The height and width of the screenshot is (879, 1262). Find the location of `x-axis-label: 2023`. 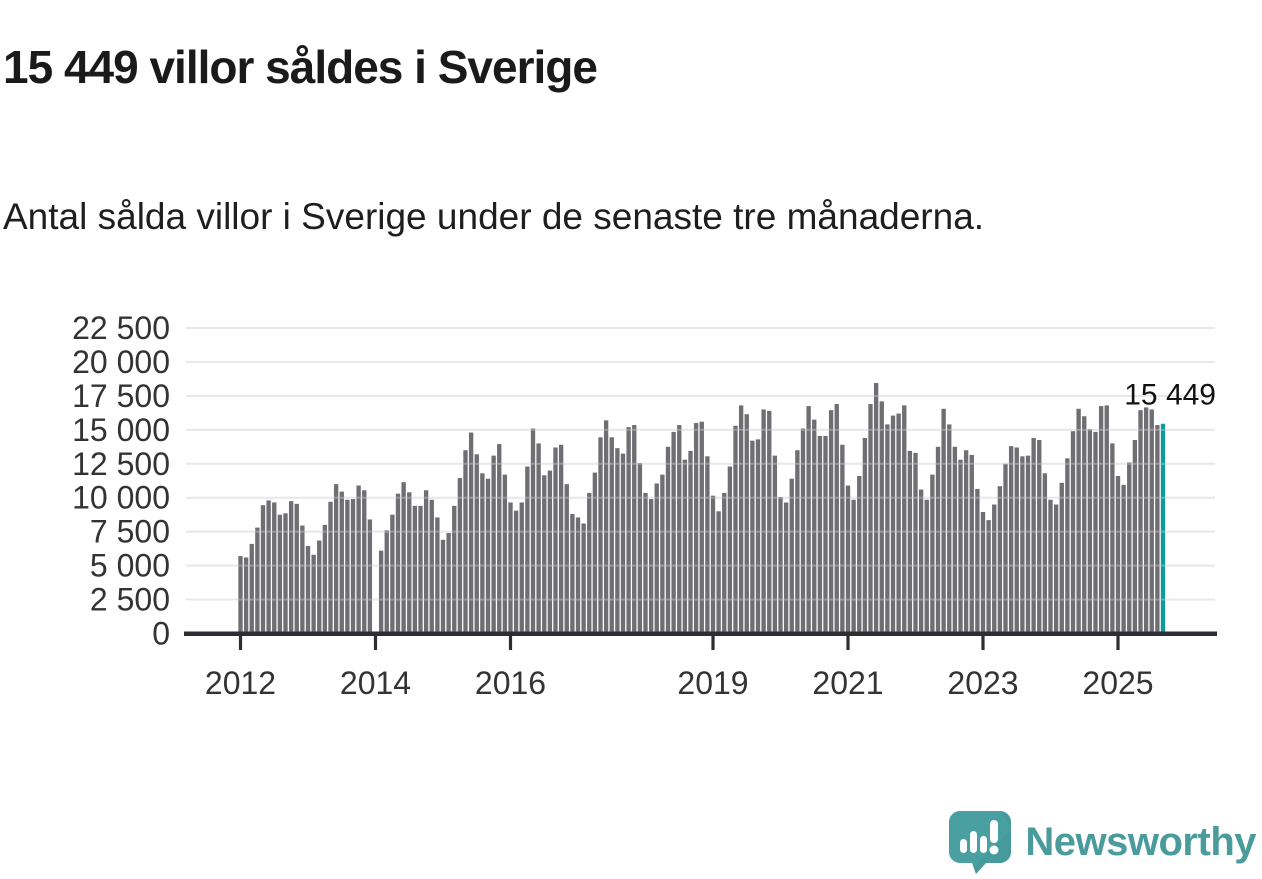

x-axis-label: 2023 is located at coordinates (982, 683).